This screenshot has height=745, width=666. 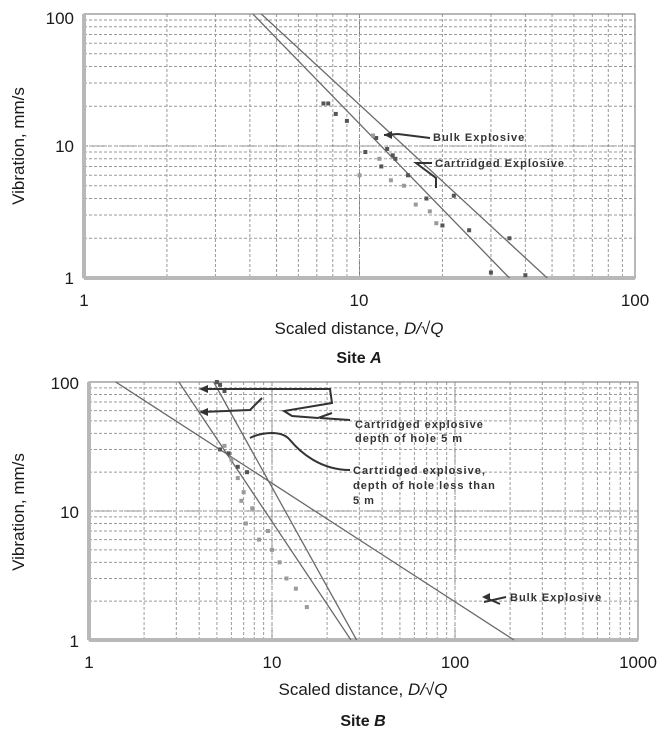 What do you see at coordinates (486, 597) in the screenshot?
I see `arrowhead-bulk-explosive-b` at bounding box center [486, 597].